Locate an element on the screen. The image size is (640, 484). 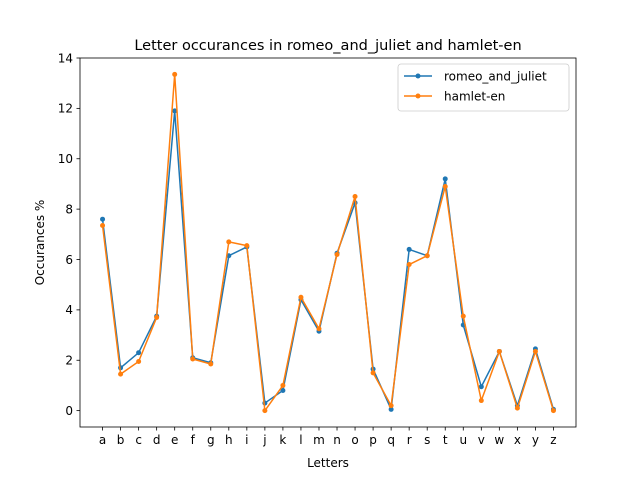
data-point-hamlet-en-r is located at coordinates (409, 265).